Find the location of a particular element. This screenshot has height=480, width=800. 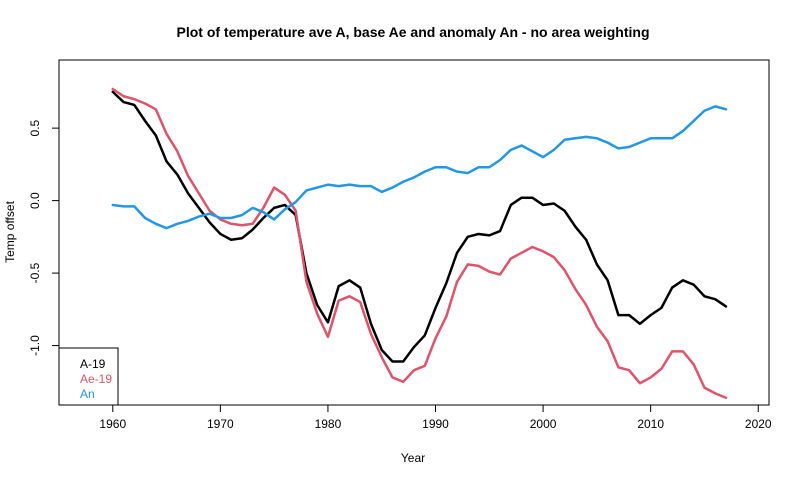

y-tick-label: -0.5 is located at coordinates (35, 272).